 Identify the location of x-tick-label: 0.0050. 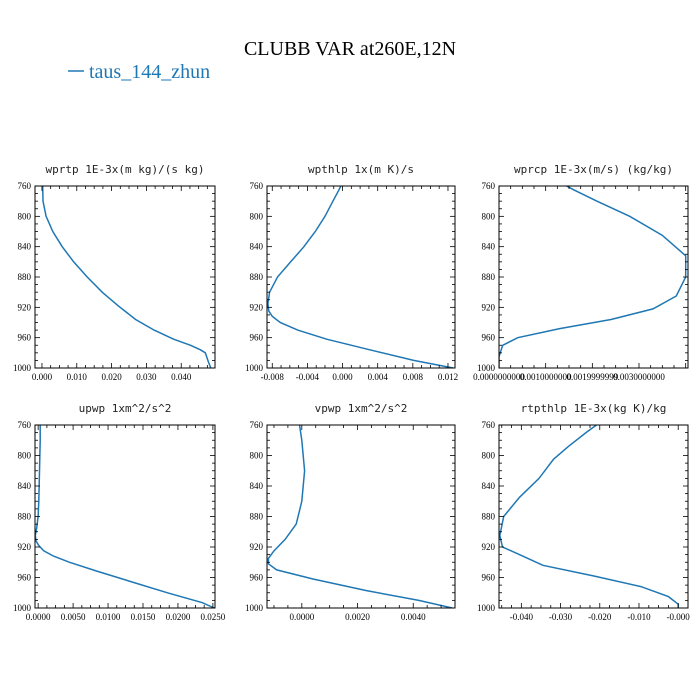
(73, 617).